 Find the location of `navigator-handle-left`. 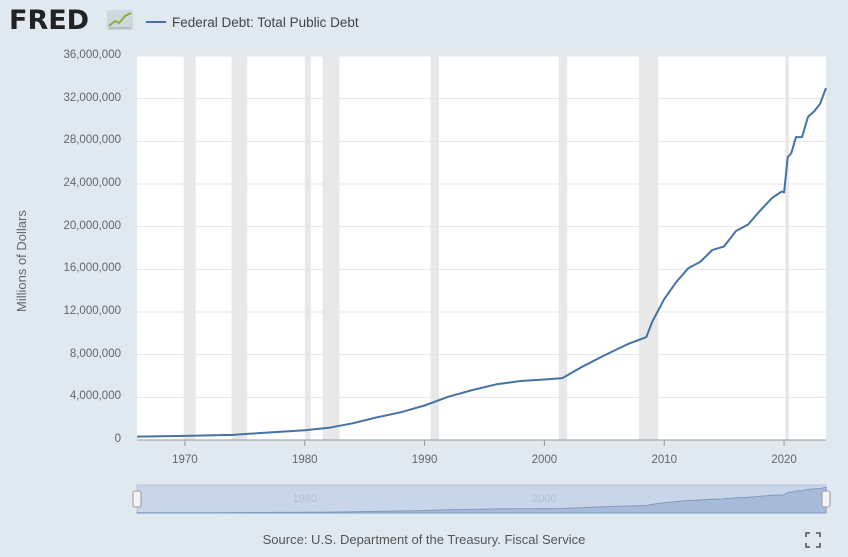

navigator-handle-left is located at coordinates (137, 499).